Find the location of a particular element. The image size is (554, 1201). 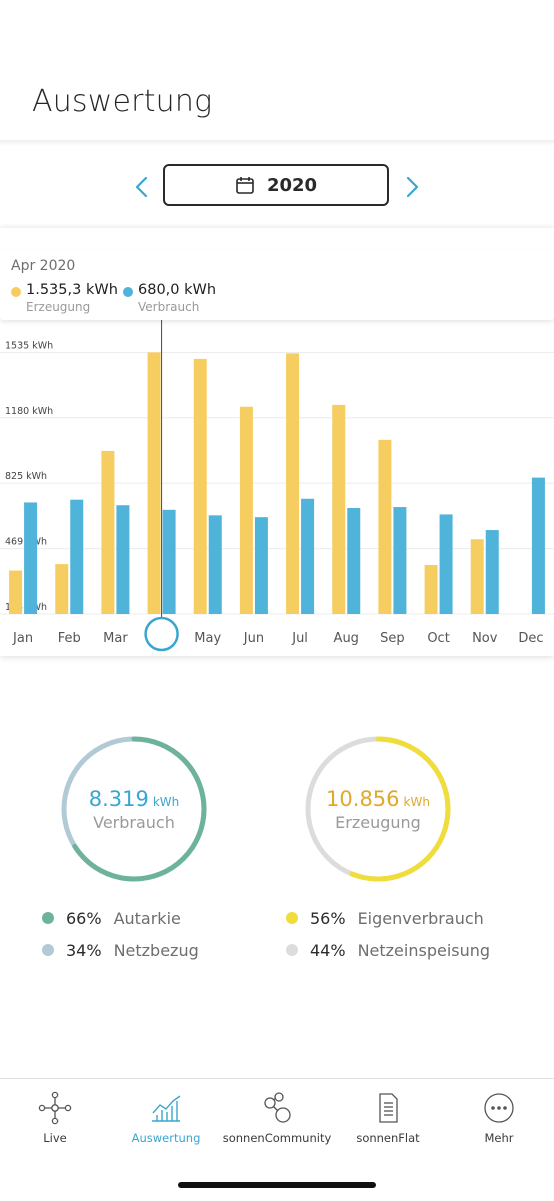

legend-netzbezug: 34% Netzbezug is located at coordinates (120, 950).